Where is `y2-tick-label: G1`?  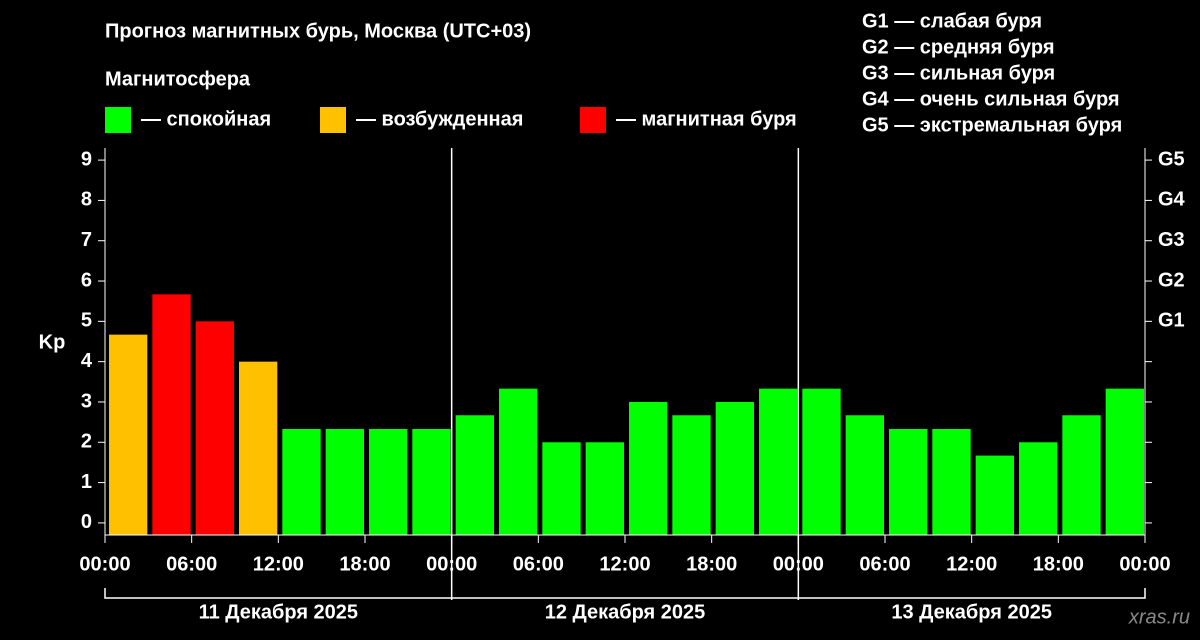 y2-tick-label: G1 is located at coordinates (1171, 321).